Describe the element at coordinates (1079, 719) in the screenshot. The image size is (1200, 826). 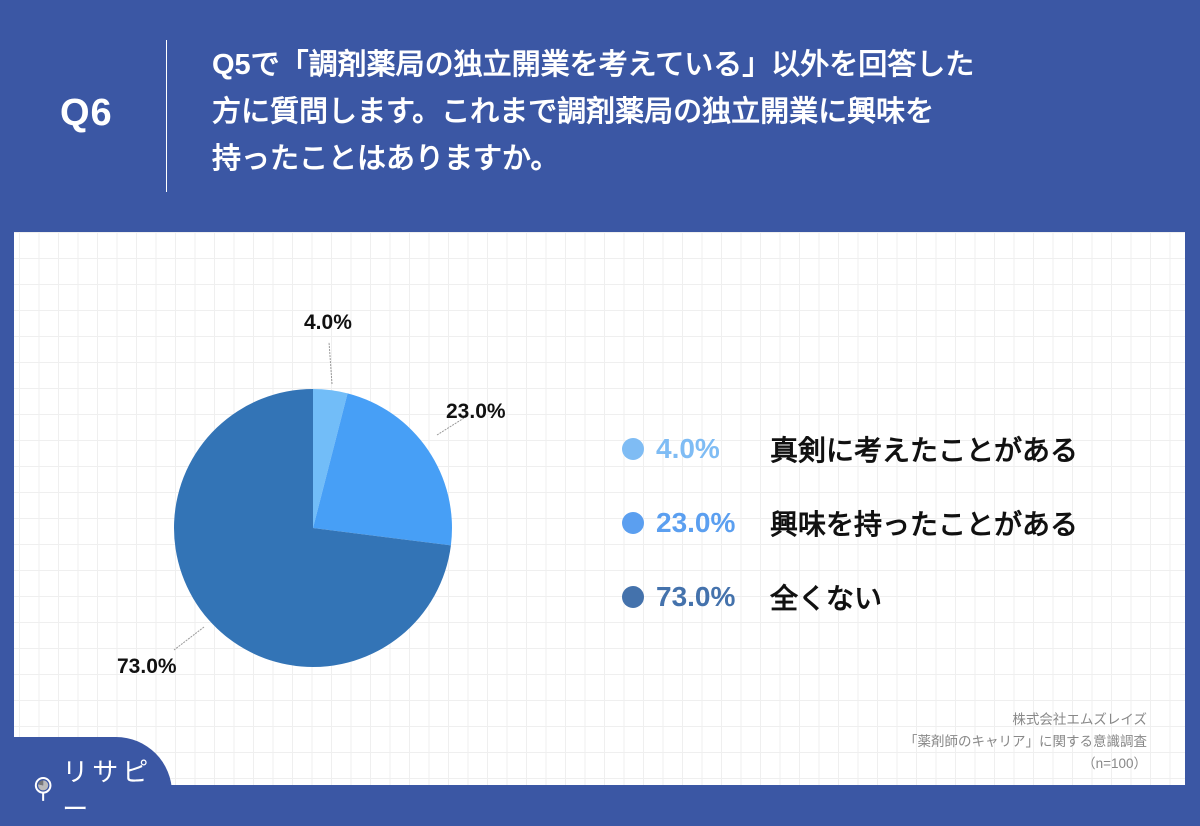
I see `source-company: 株式会社エムズレイズ` at that location.